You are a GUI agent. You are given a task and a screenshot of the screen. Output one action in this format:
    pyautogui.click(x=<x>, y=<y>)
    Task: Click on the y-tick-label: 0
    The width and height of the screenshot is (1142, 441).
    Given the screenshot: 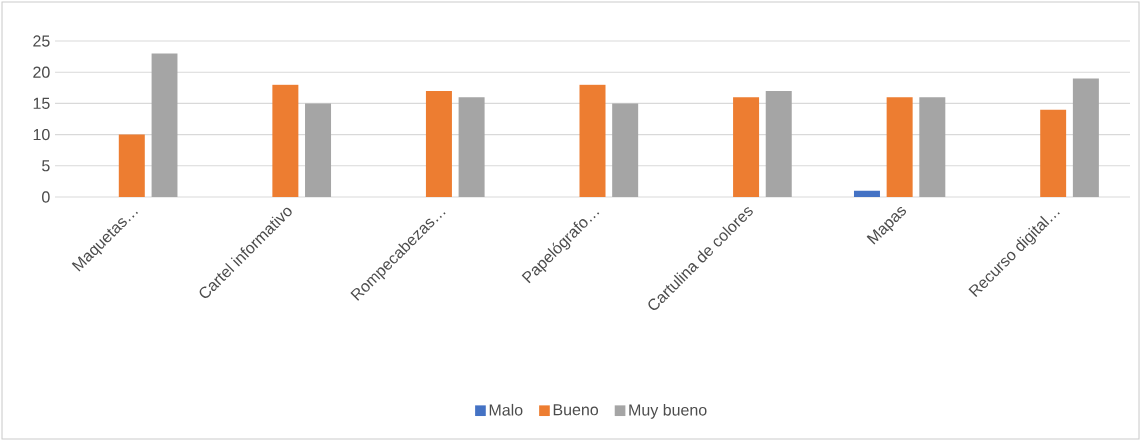 What is the action you would take?
    pyautogui.click(x=46, y=197)
    